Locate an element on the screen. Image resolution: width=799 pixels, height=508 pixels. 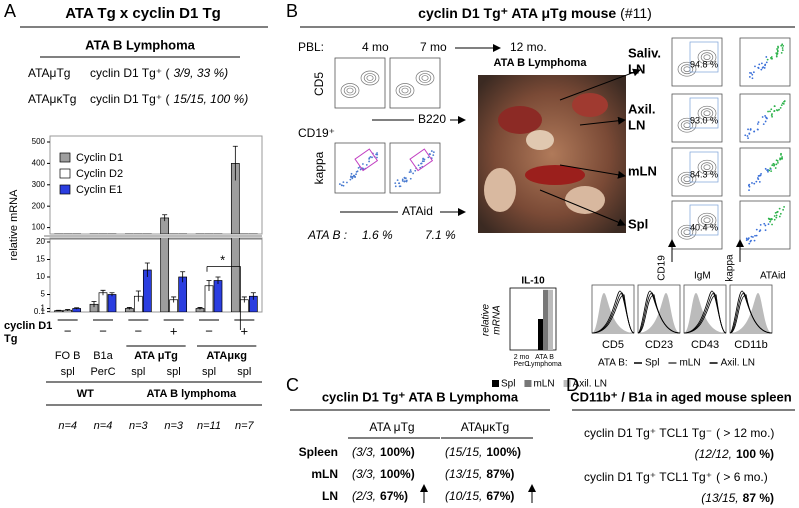
label-part: 100%) is located at coordinates (397, 452).